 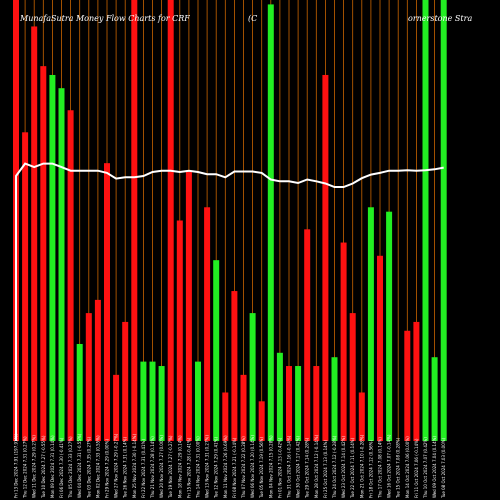 I want to click on bar-mon-11-nov-2024, so click(x=225, y=416).